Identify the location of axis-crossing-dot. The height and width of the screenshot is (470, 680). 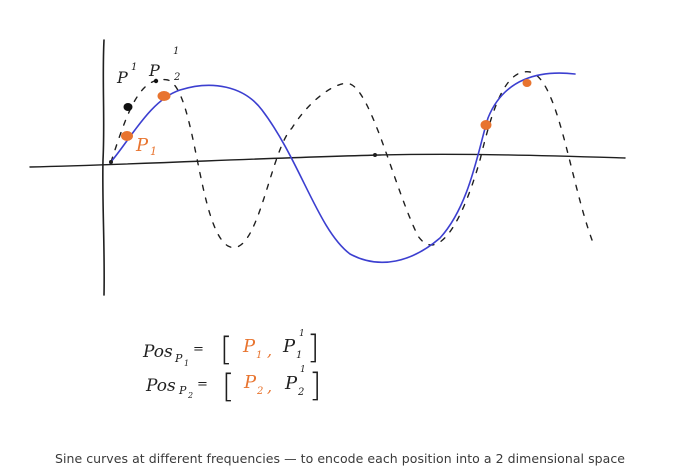
(375, 155).